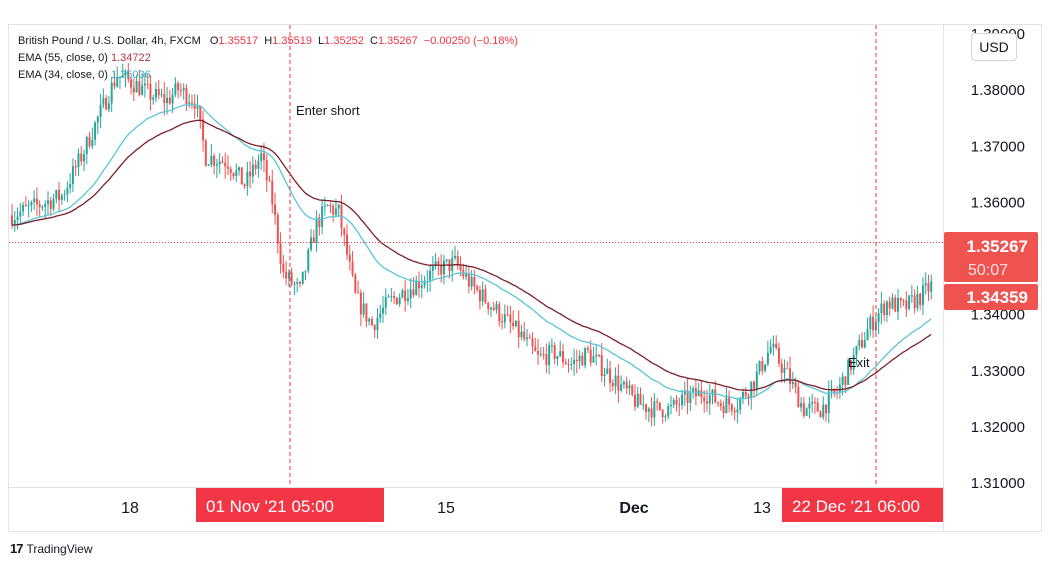  Describe the element at coordinates (109, 41) in the screenshot. I see `legend-symbol: British Pound / U.S. Dollar, 4h, FXCM` at that location.